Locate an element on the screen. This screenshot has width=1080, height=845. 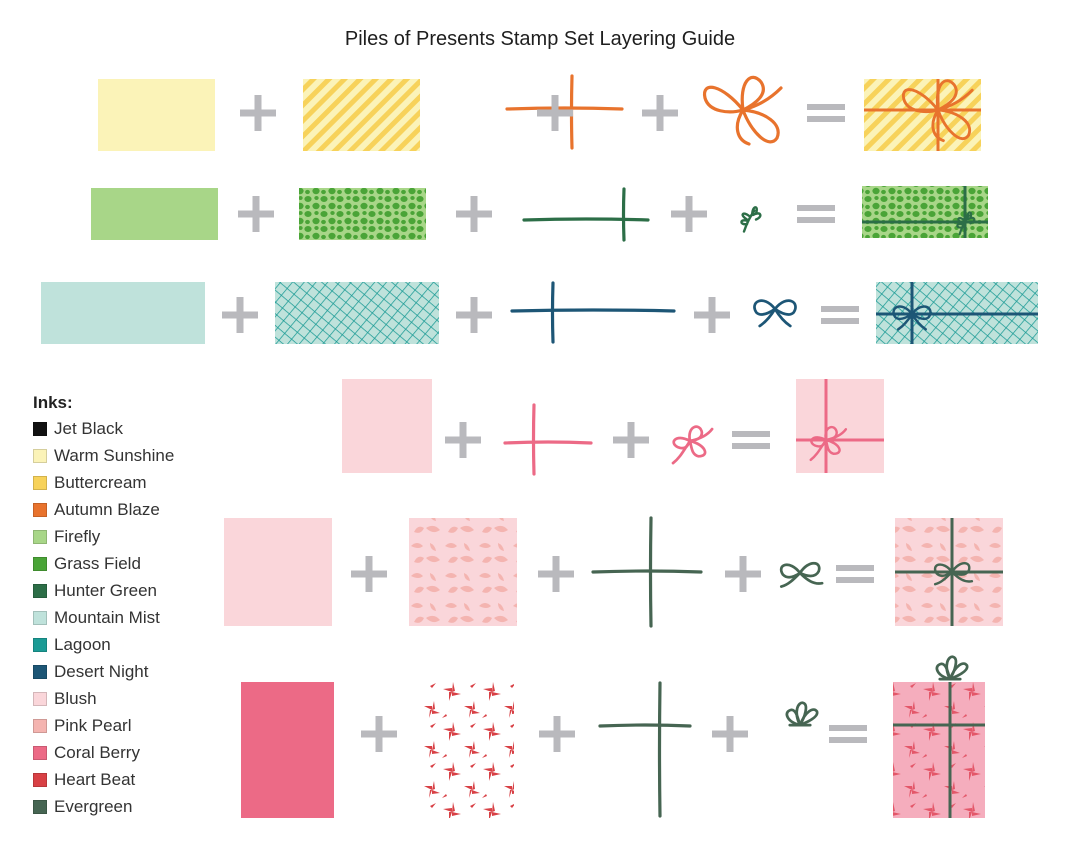
ink-item: Autumn Blaze is located at coordinates (103, 509).